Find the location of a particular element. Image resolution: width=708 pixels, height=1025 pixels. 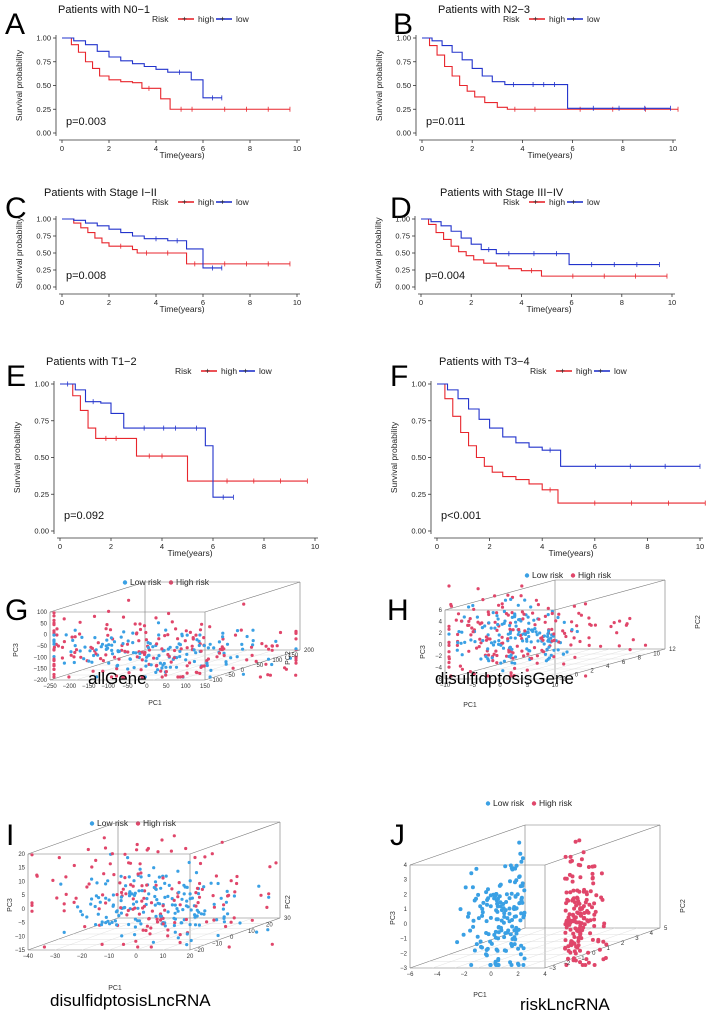

x-tick-label: 6 is located at coordinates (203, 148).